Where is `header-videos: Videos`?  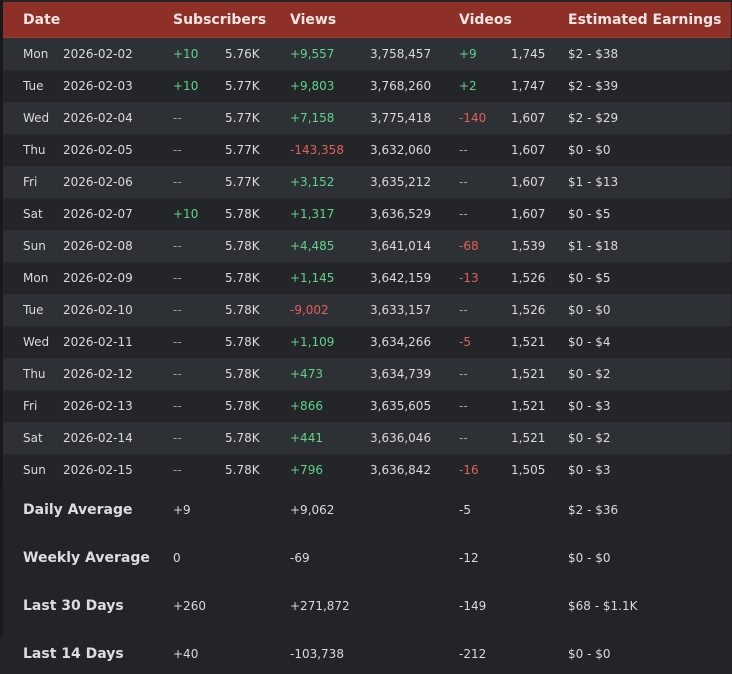 header-videos: Videos is located at coordinates (485, 20).